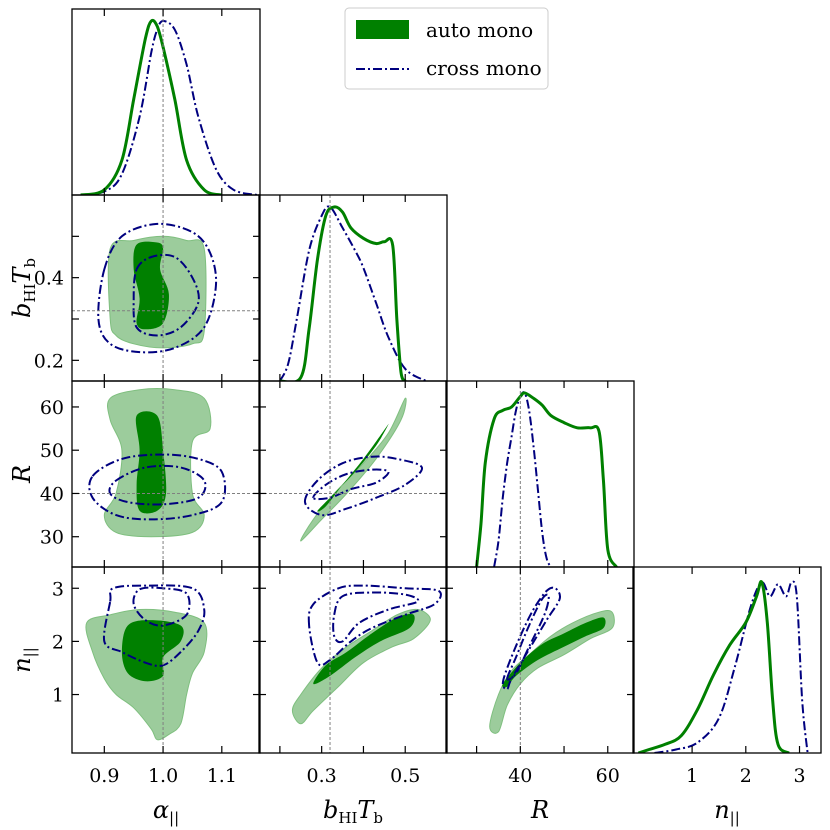 This screenshot has height=830, width=830. I want to click on x-tick-label-alpha_par: 1.1, so click(222, 776).